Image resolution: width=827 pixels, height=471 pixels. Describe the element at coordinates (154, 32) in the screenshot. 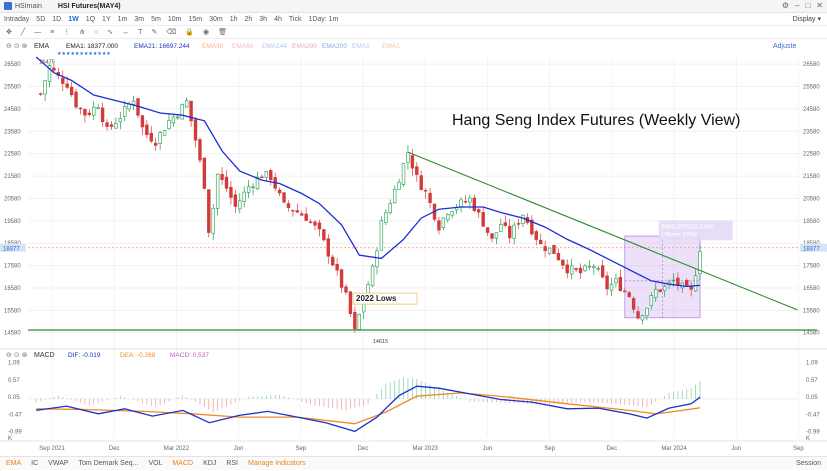

I see `brush-tool-icon: ✎` at that location.